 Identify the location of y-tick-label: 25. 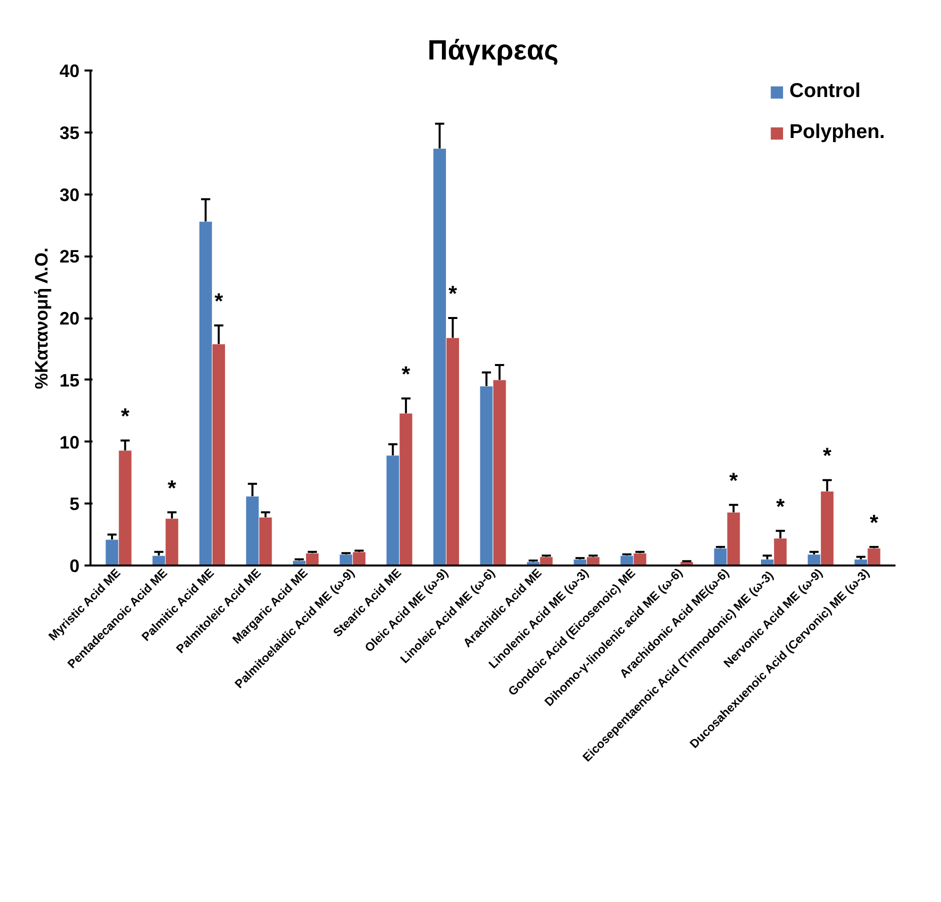
(69, 256).